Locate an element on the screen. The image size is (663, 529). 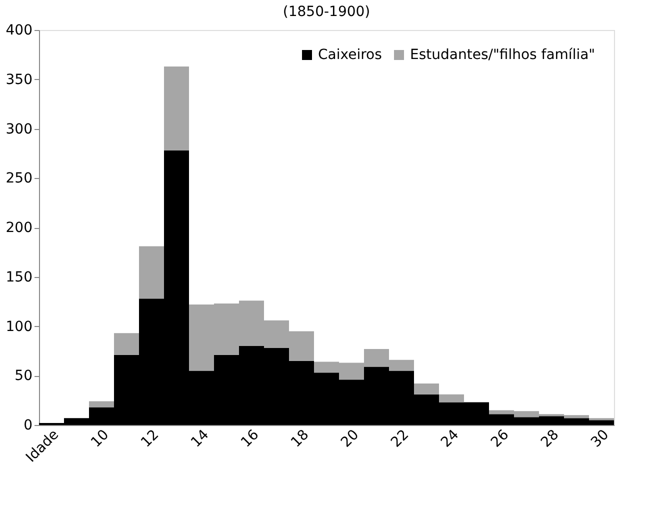
x-tick-label: 26 is located at coordinates (500, 438).